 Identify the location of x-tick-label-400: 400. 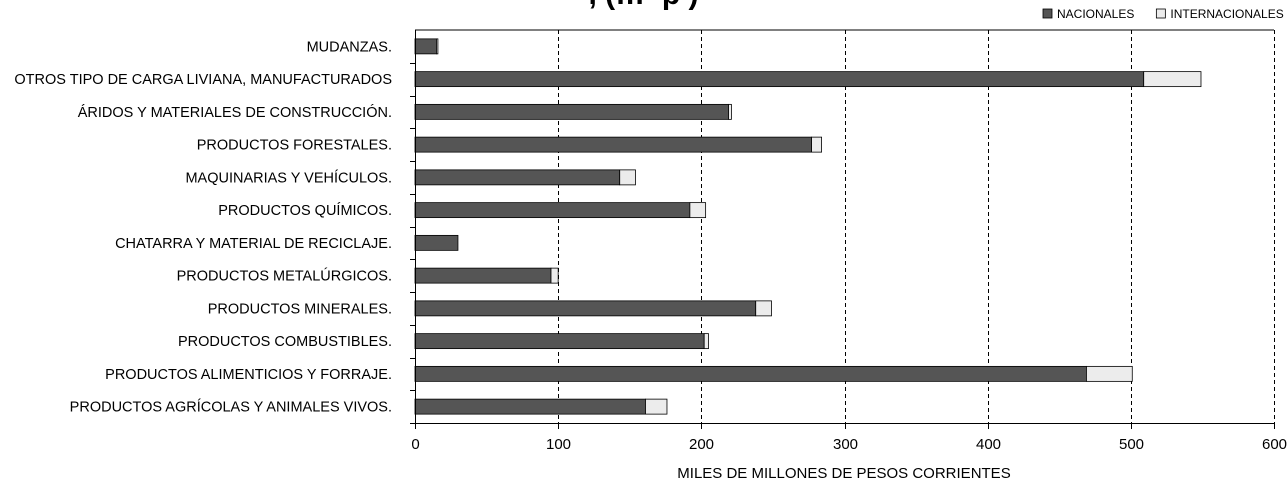
(988, 444).